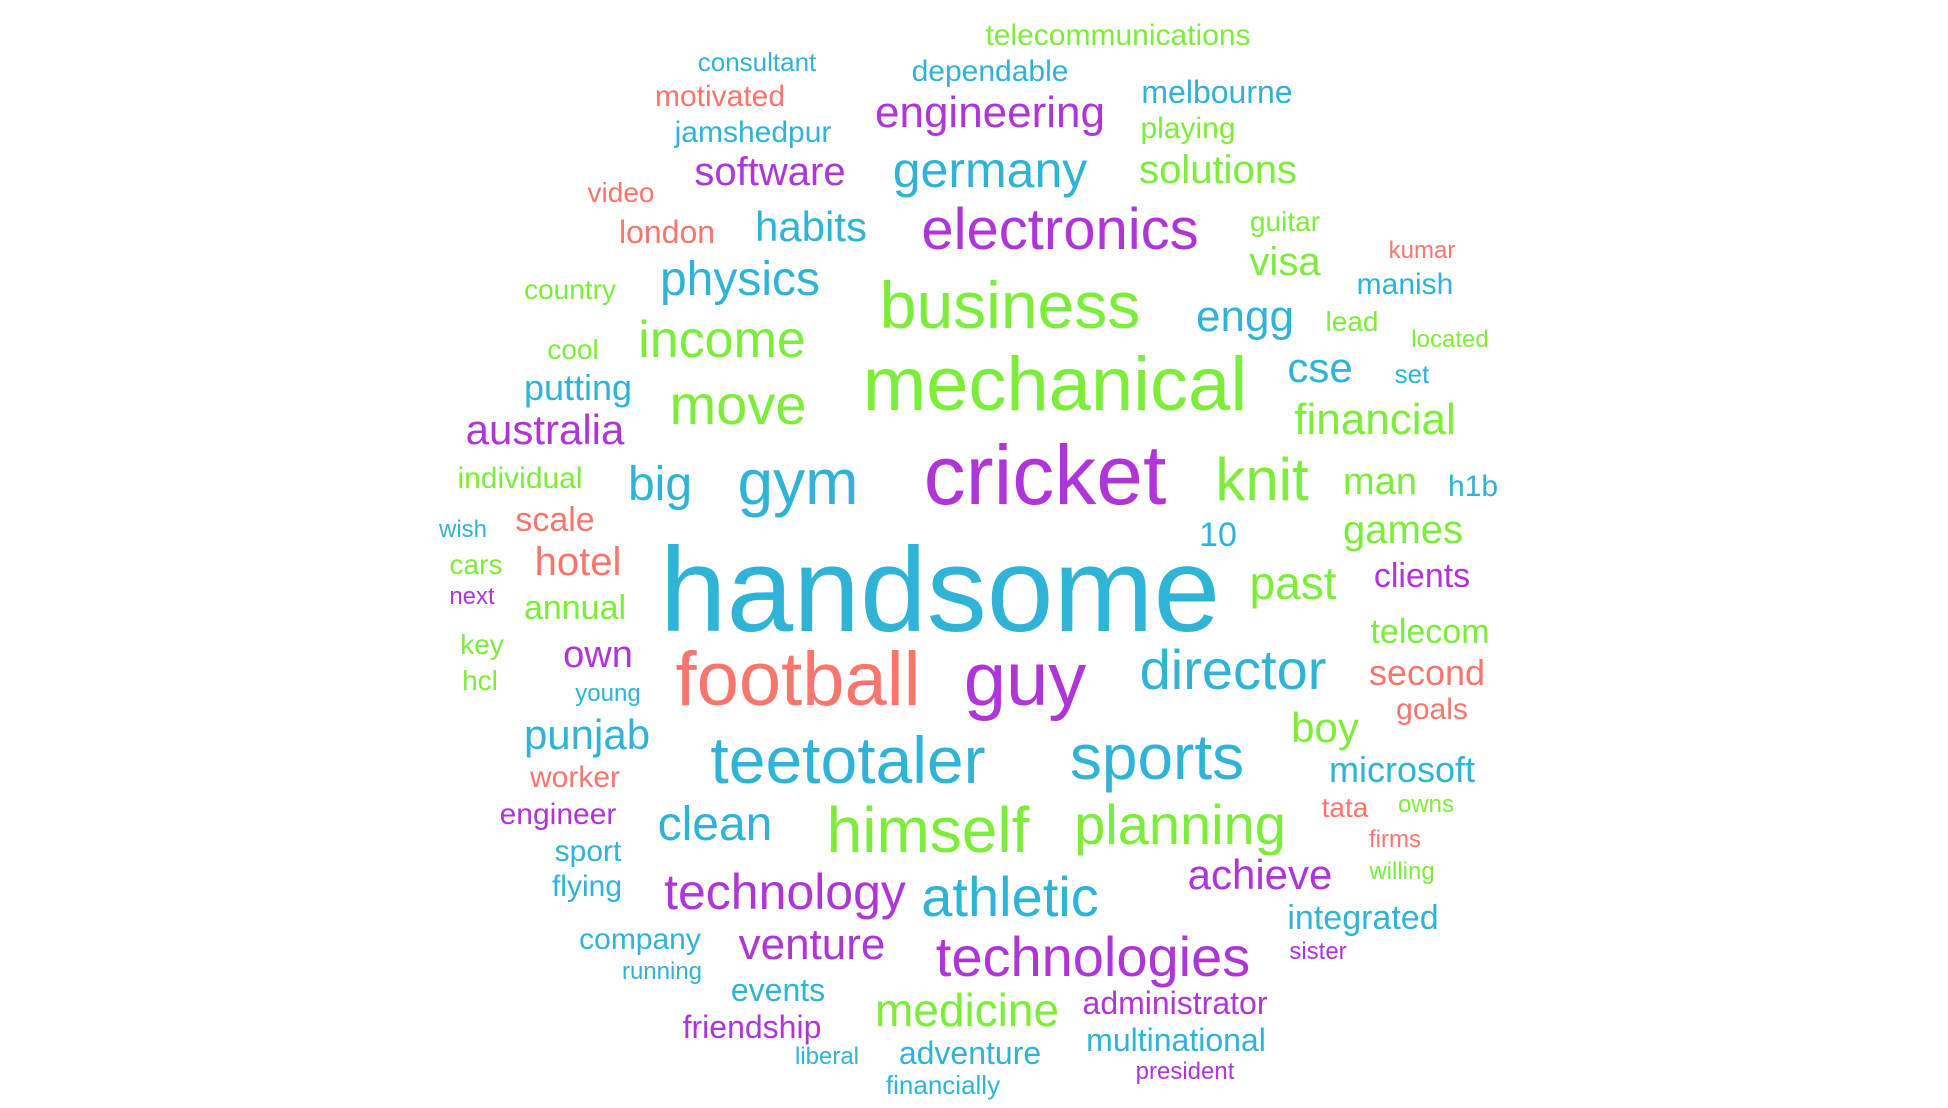  Describe the element at coordinates (811, 226) in the screenshot. I see `word-habits: habits` at that location.